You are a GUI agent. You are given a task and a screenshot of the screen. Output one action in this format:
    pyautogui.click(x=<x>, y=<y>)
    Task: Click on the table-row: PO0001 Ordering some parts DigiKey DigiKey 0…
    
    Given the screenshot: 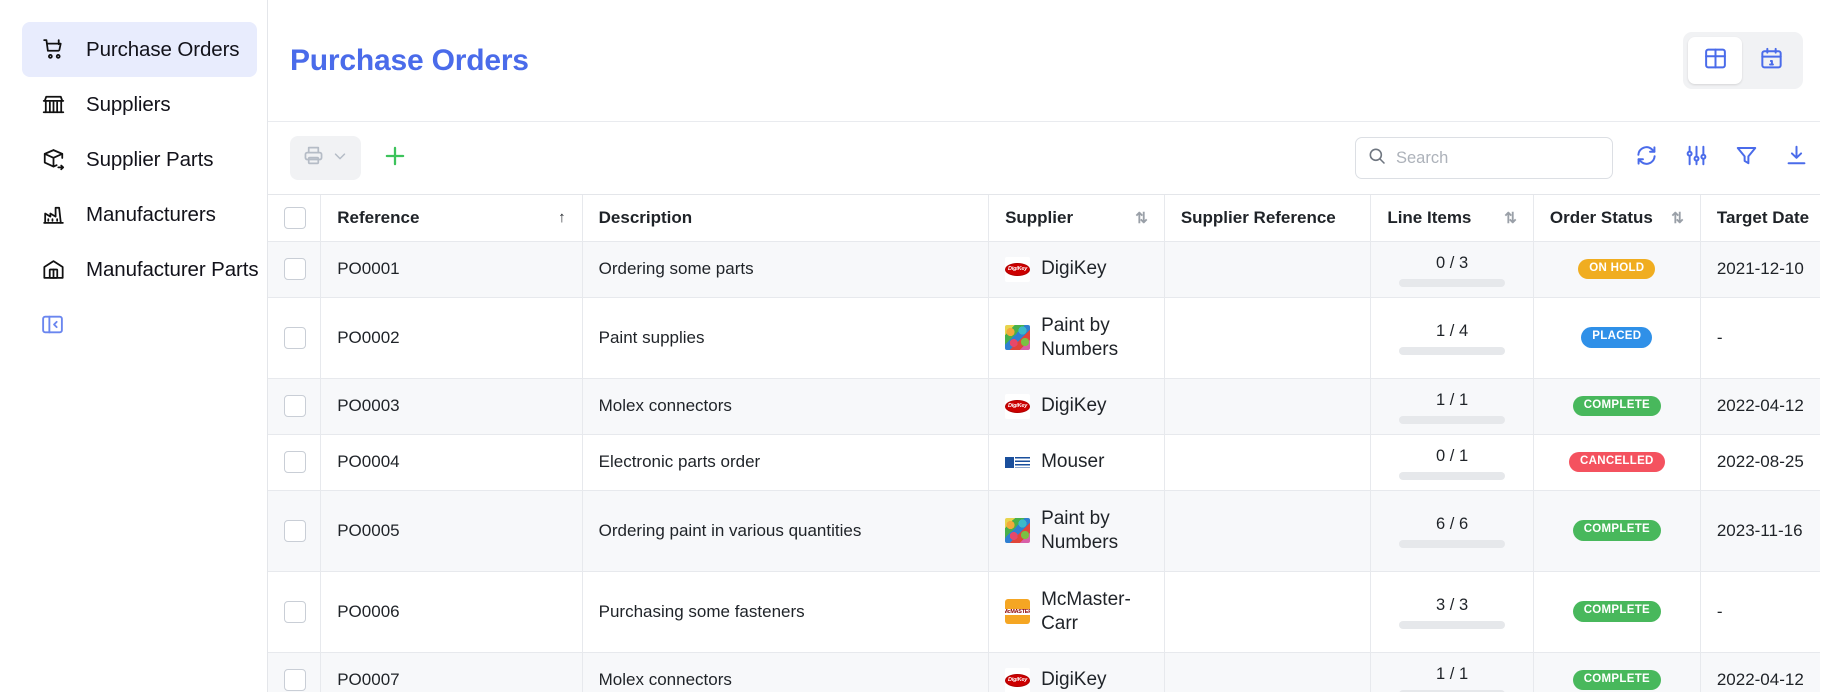 What is the action you would take?
    pyautogui.click(x=1049, y=269)
    